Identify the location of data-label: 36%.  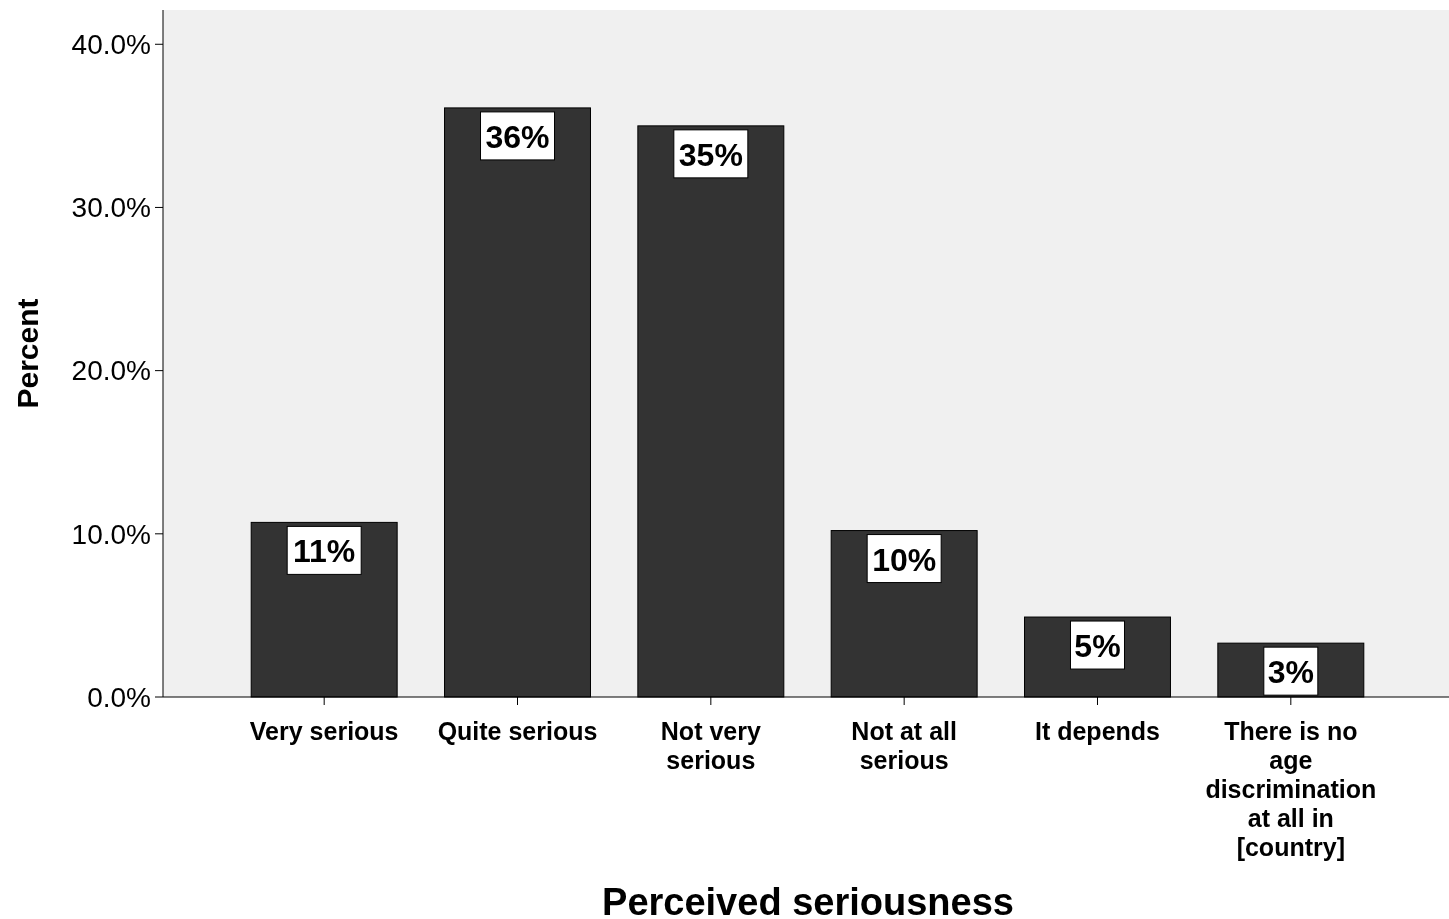
(517, 136).